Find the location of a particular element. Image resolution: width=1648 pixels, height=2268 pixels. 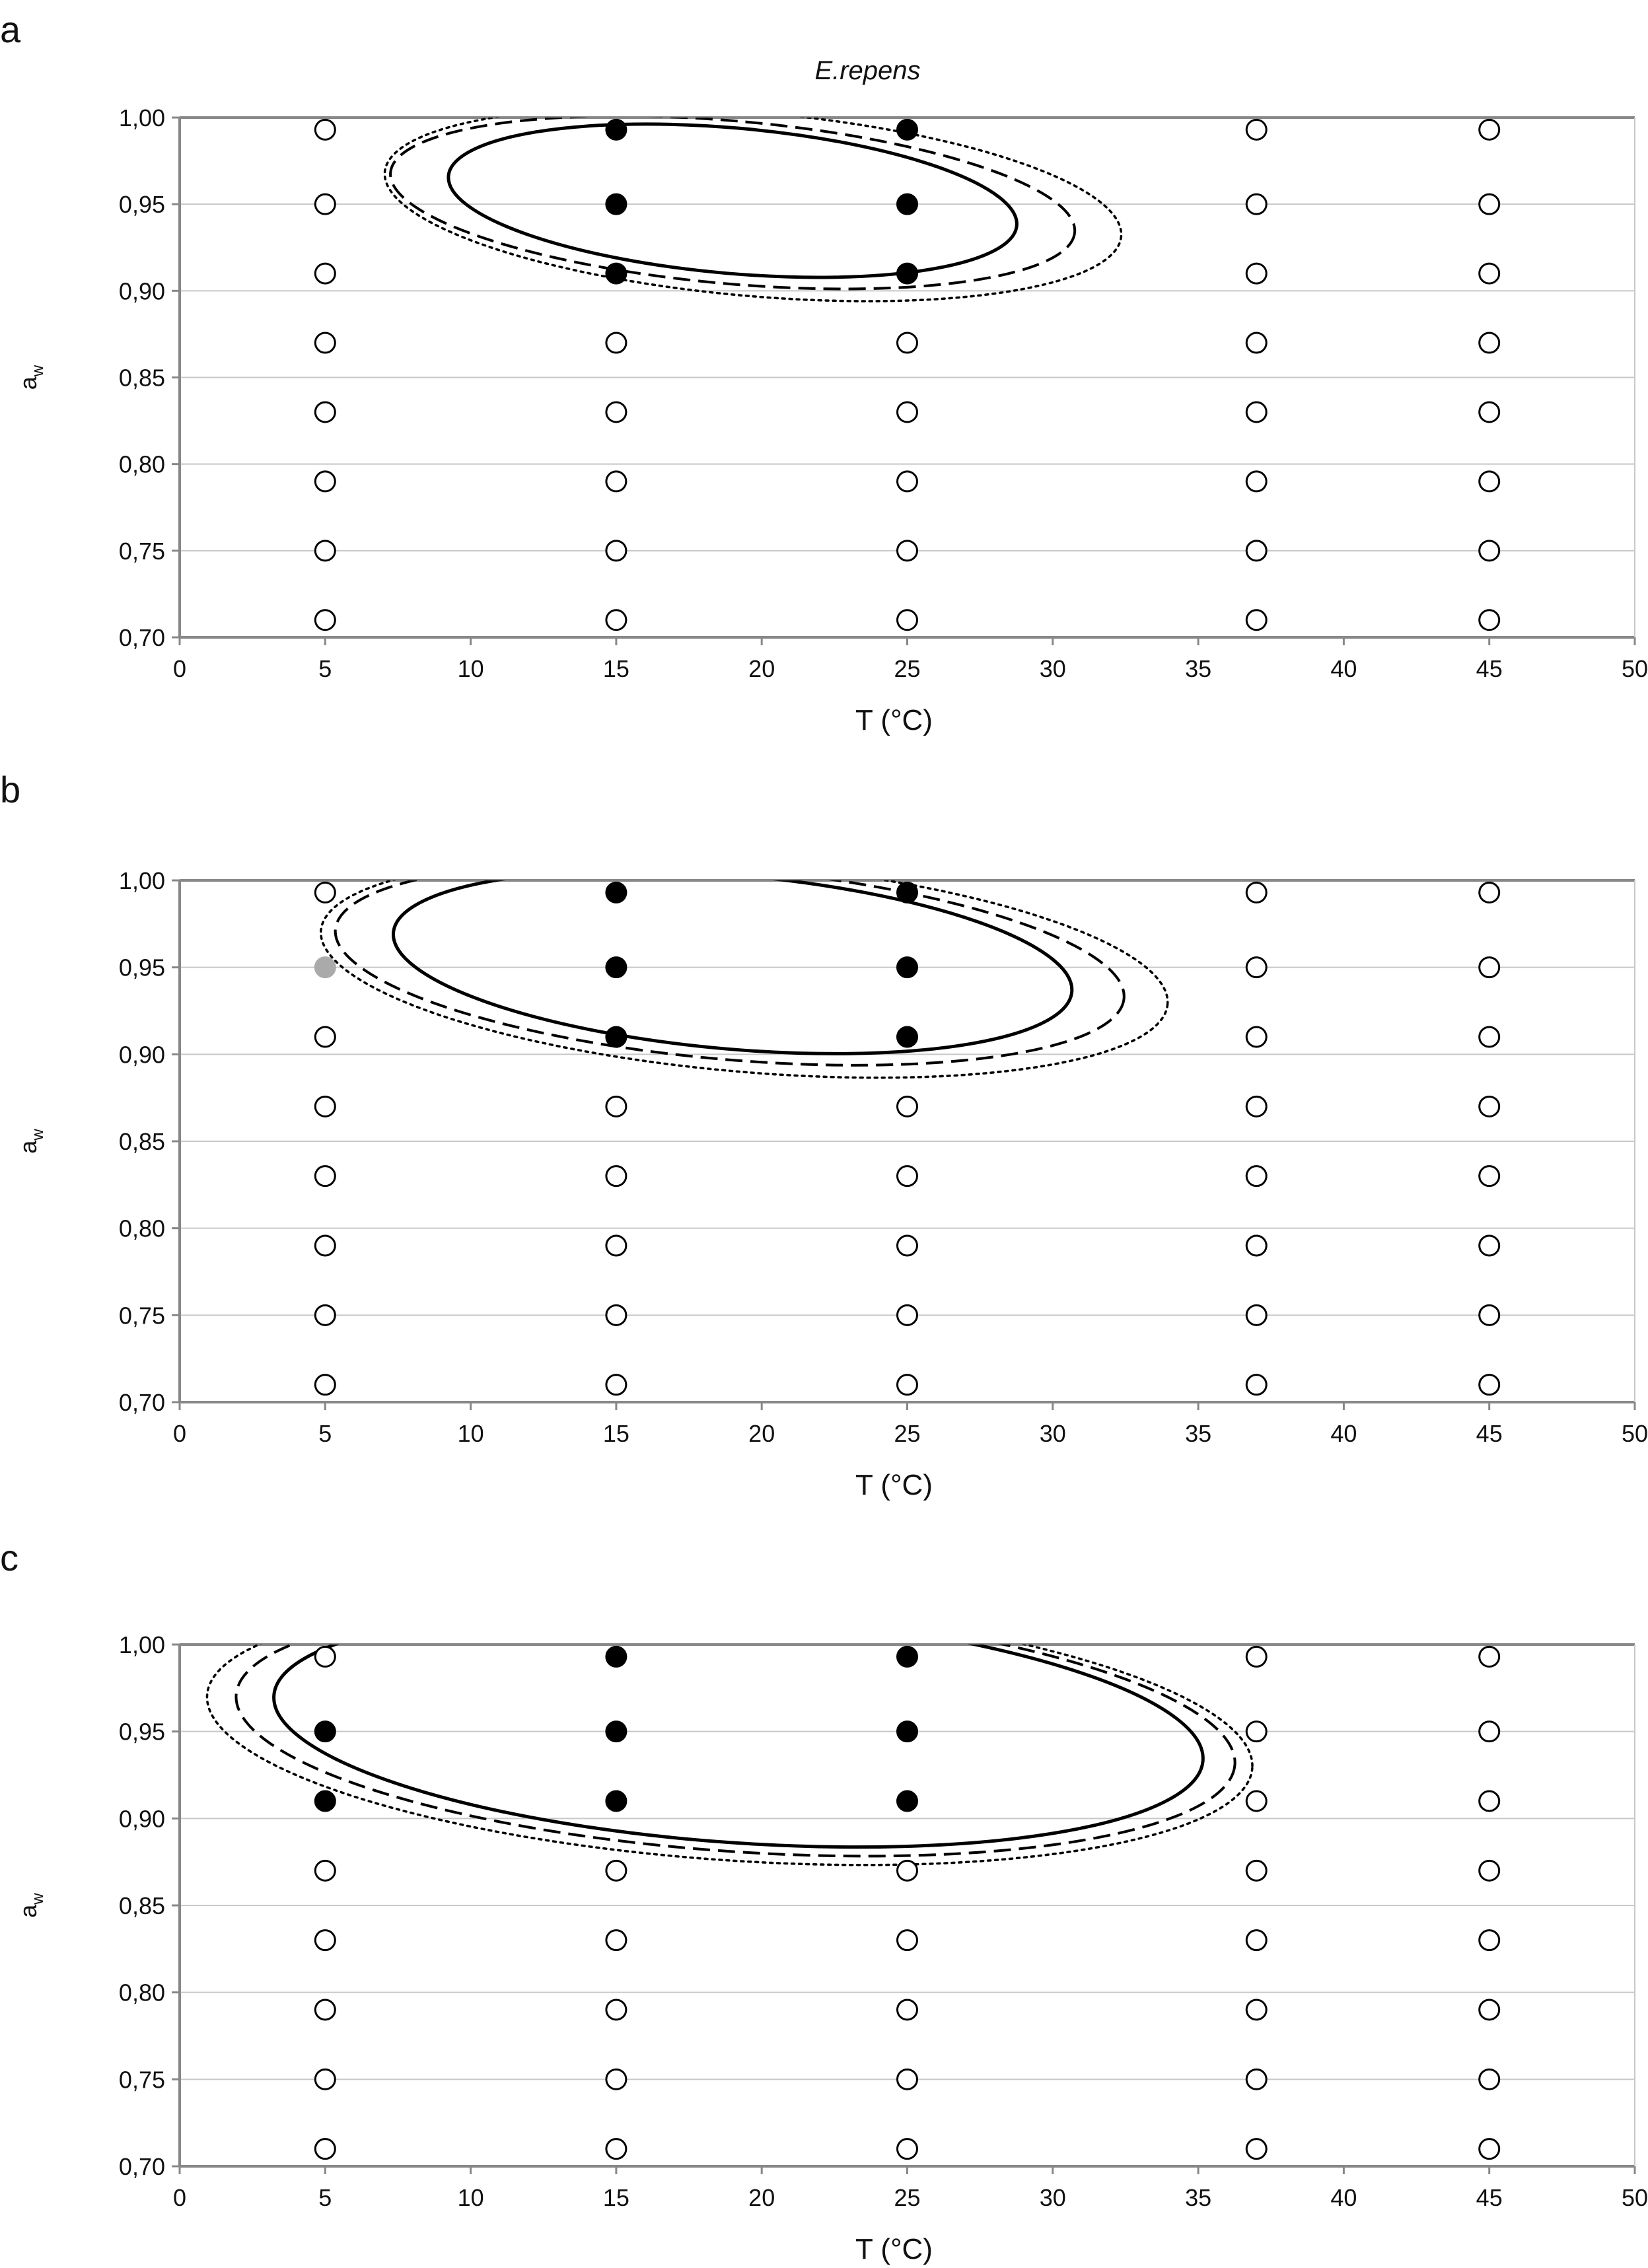

dashed-boundary-curve is located at coordinates (730, 973).